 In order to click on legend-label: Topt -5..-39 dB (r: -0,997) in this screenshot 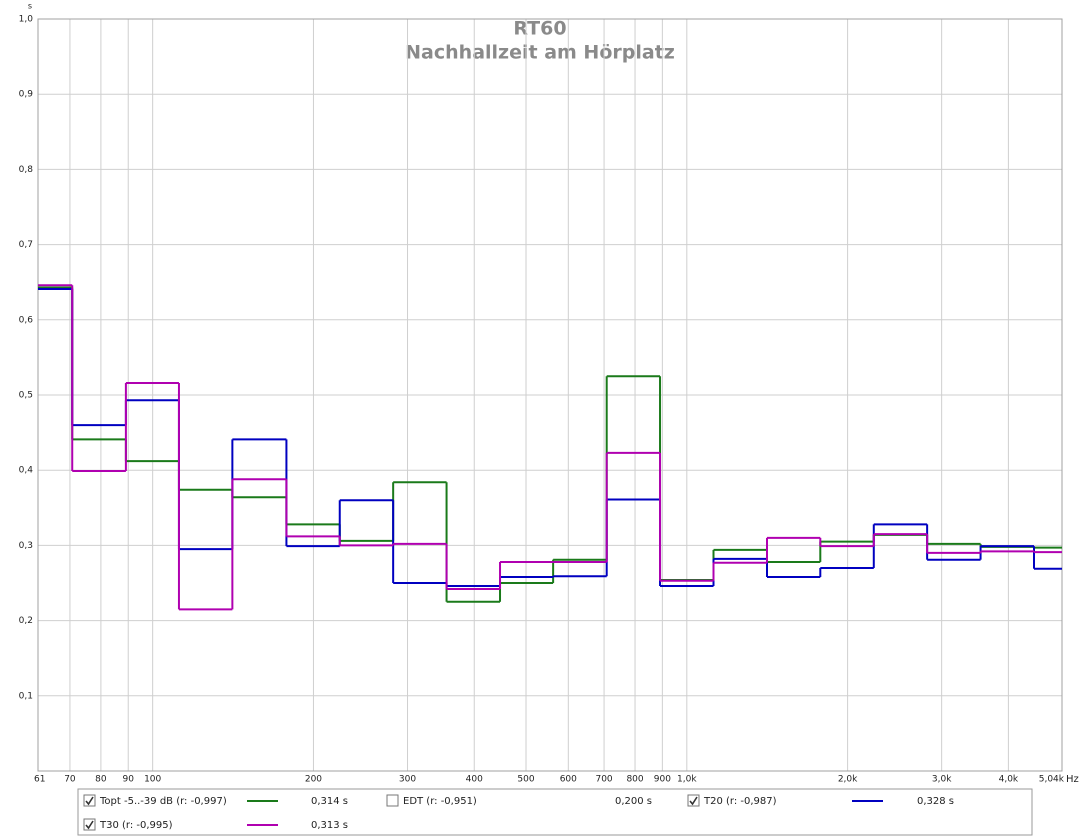, I will do `click(163, 801)`.